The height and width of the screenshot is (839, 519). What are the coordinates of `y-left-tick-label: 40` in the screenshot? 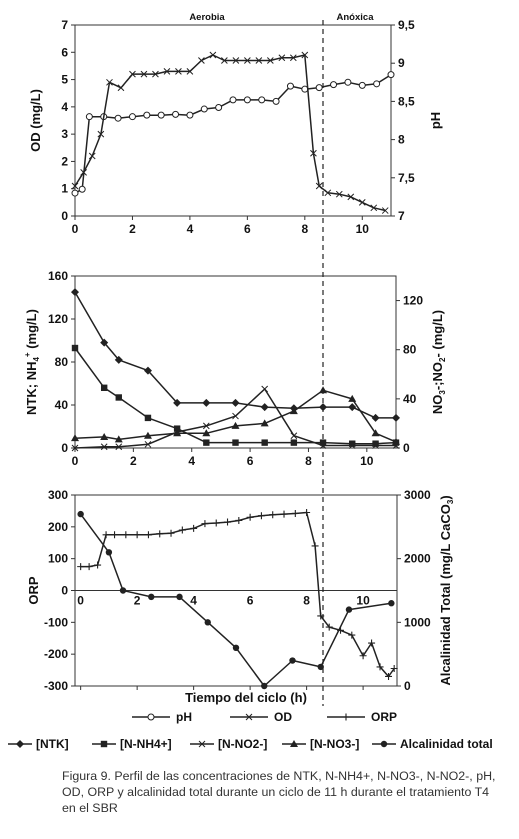 It's located at (62, 405).